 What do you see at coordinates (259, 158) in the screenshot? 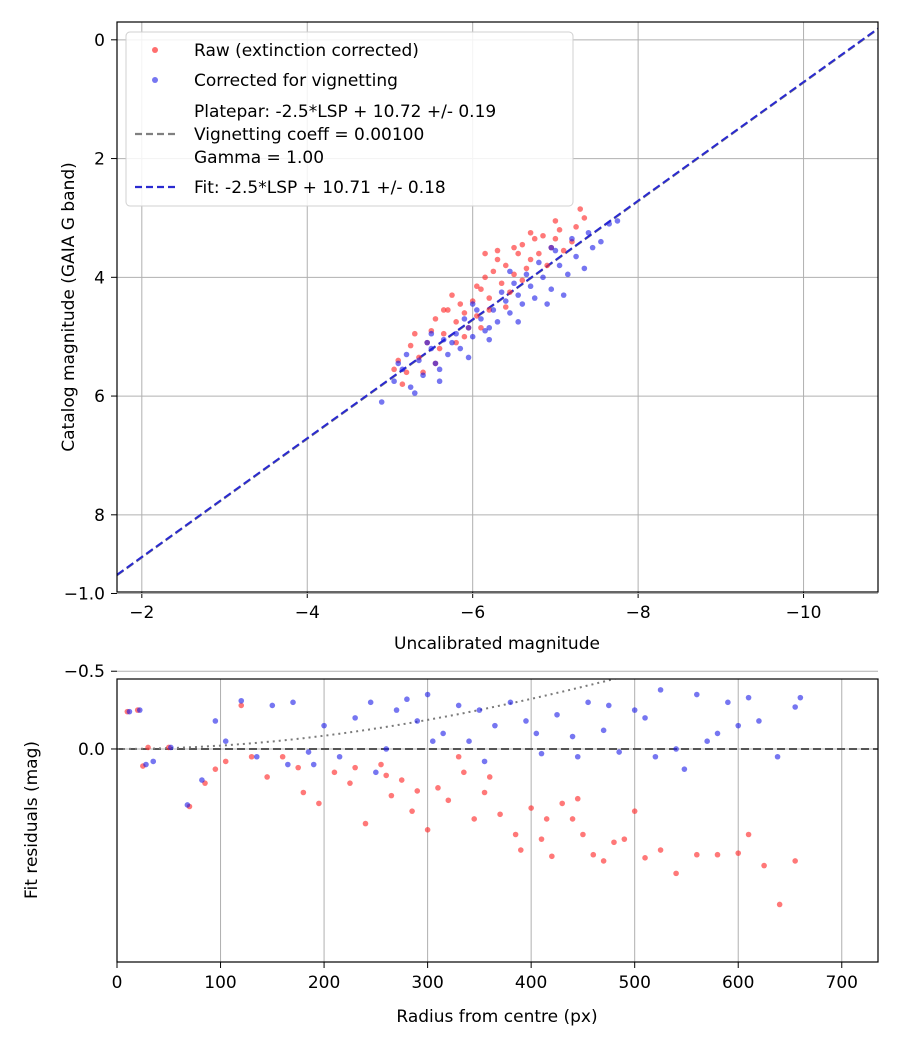
I see `legend-gamma-label: Gamma = 1.00` at bounding box center [259, 158].